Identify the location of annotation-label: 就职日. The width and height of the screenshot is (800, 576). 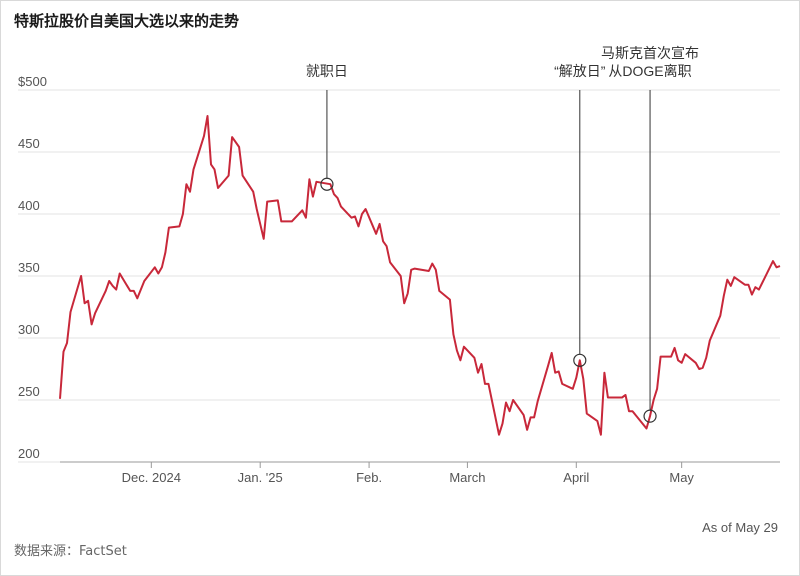
(327, 71).